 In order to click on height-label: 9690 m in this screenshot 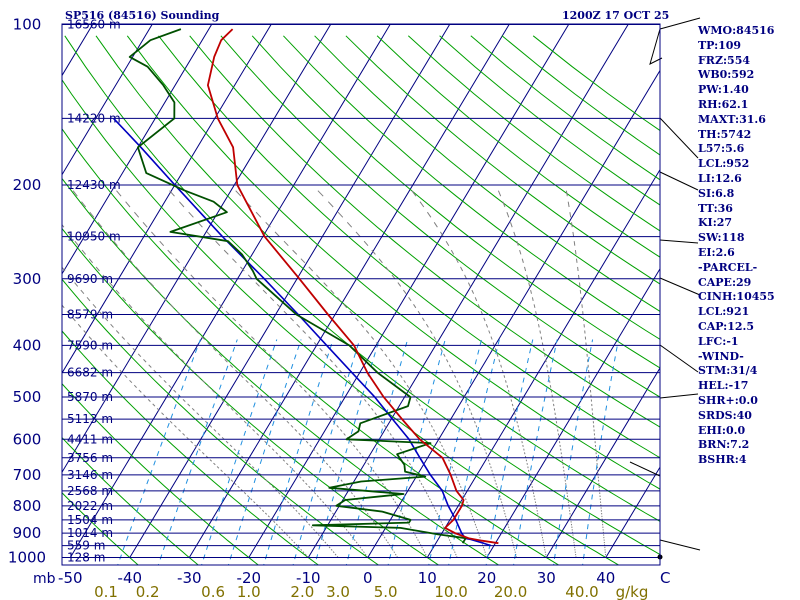, I will do `click(90, 279)`.